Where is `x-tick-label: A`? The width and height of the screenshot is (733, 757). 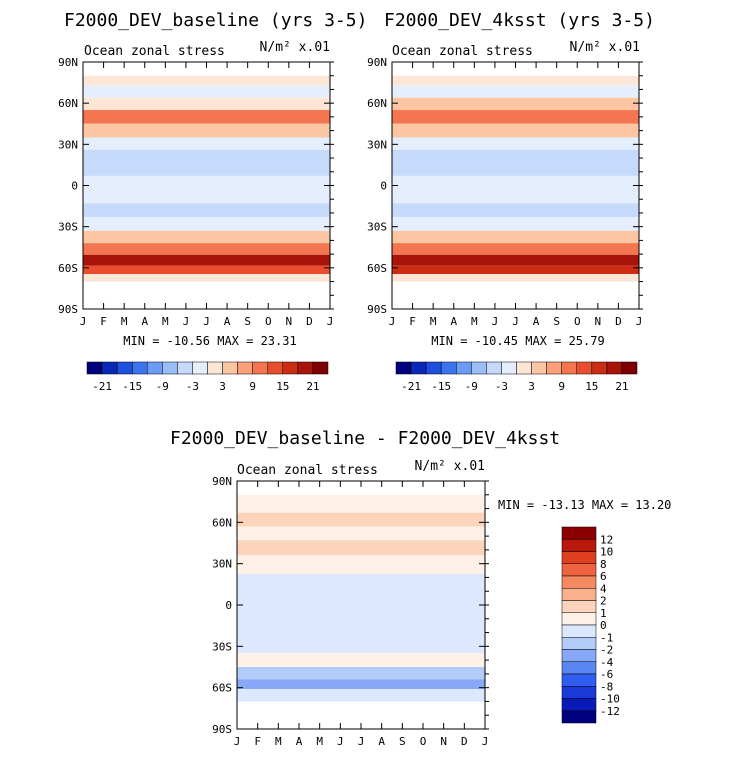
x-tick-label: A is located at coordinates (227, 321).